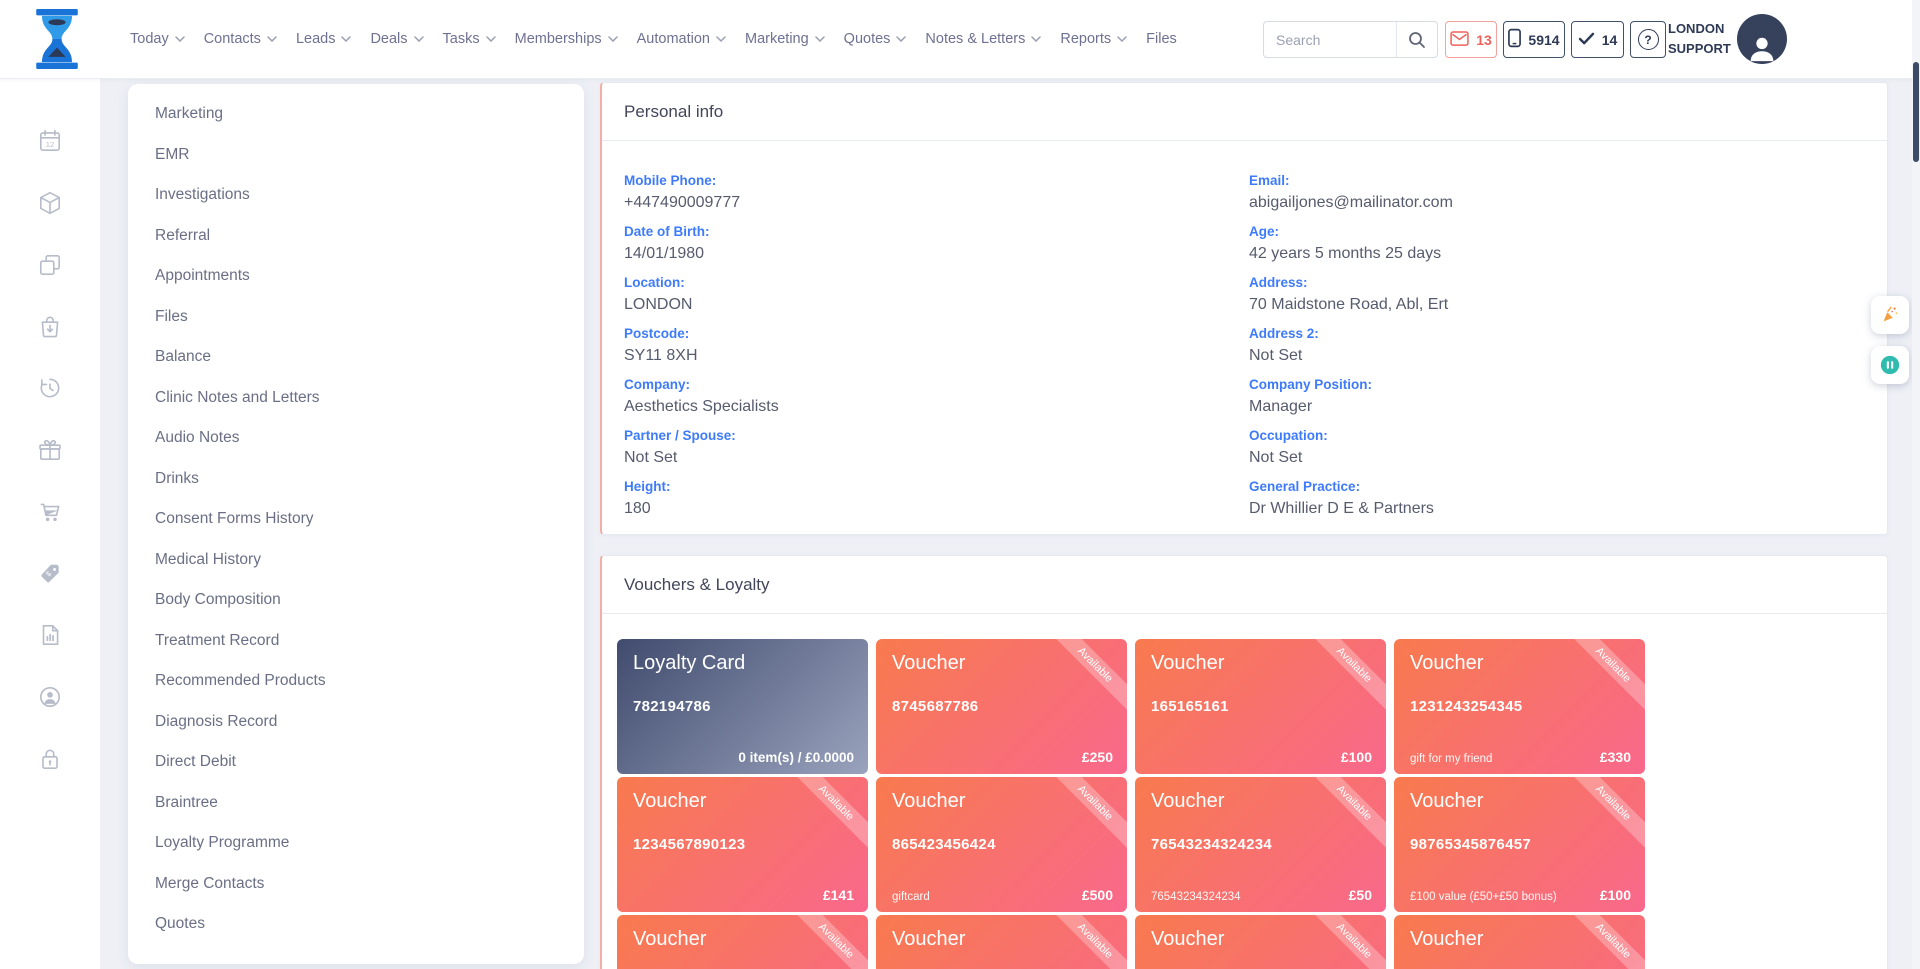 The width and height of the screenshot is (1920, 969). I want to click on chat-widget-button, so click(1890, 365).